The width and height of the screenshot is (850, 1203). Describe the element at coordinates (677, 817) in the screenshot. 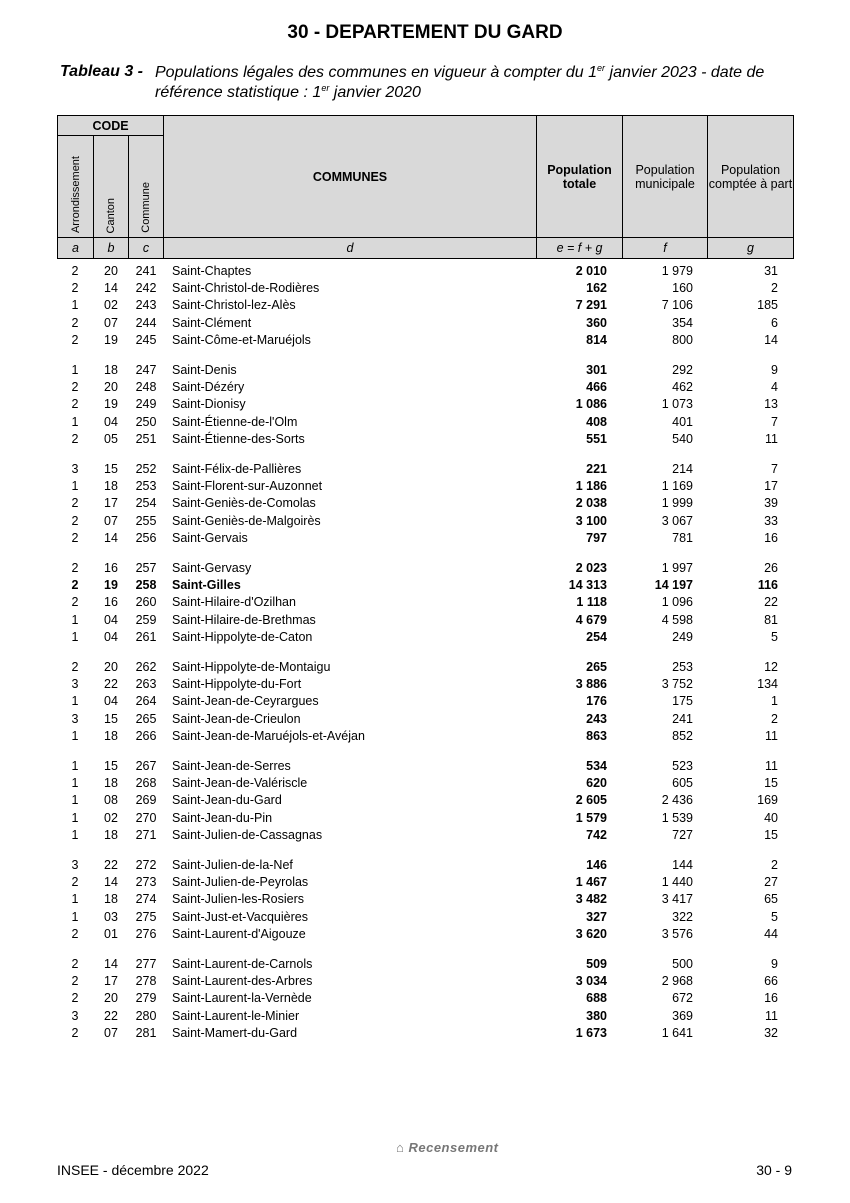

I see `population-cell: 1 539` at that location.